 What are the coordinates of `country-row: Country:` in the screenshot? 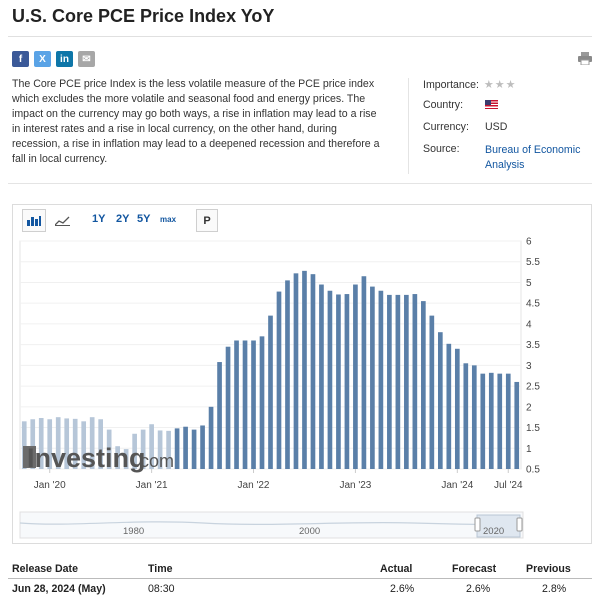 It's located at (460, 105).